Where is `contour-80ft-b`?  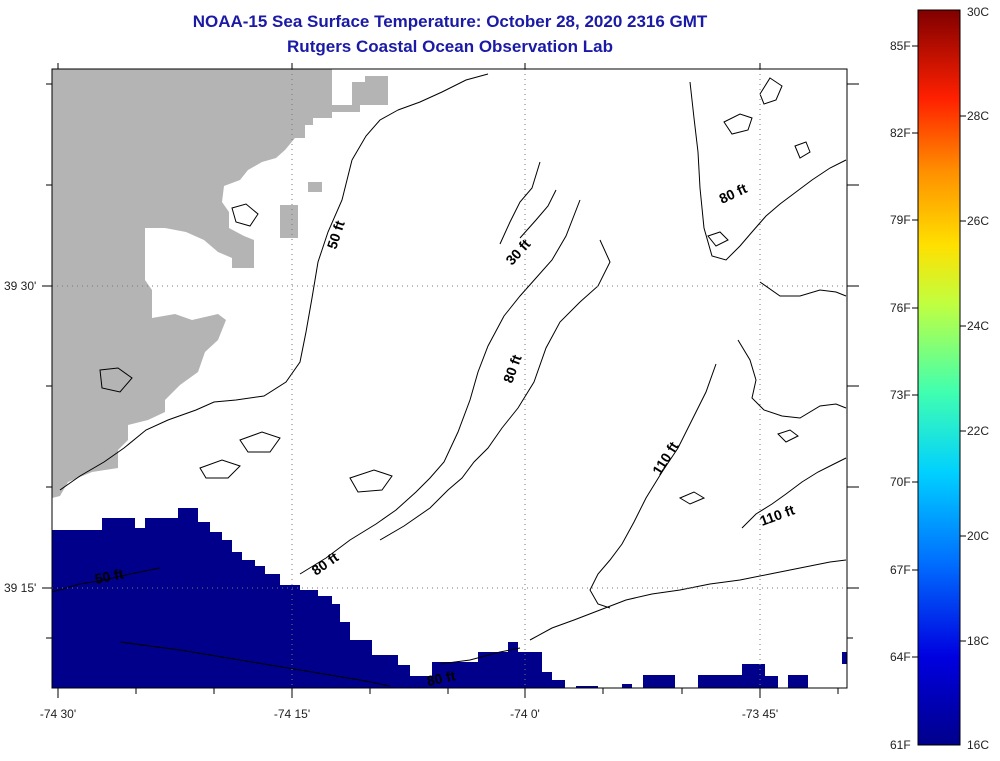 contour-80ft-b is located at coordinates (803, 289).